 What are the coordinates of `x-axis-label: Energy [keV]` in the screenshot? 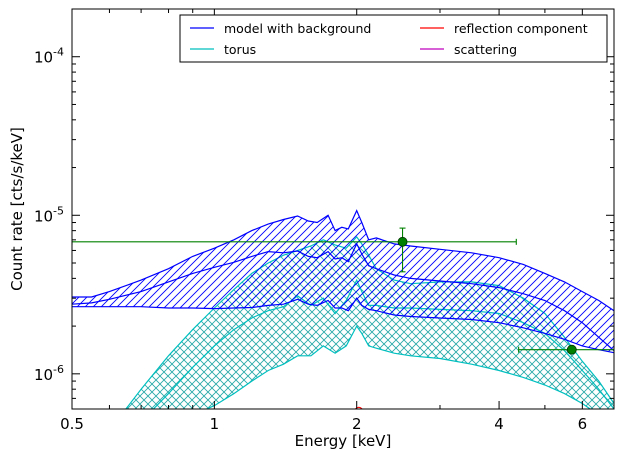 It's located at (343, 441).